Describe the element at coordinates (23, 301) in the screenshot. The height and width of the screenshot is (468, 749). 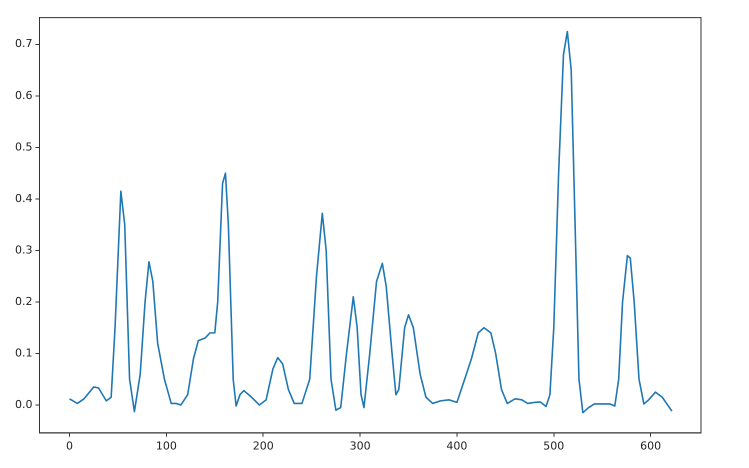
I see `y-tick-label: 0.2` at that location.